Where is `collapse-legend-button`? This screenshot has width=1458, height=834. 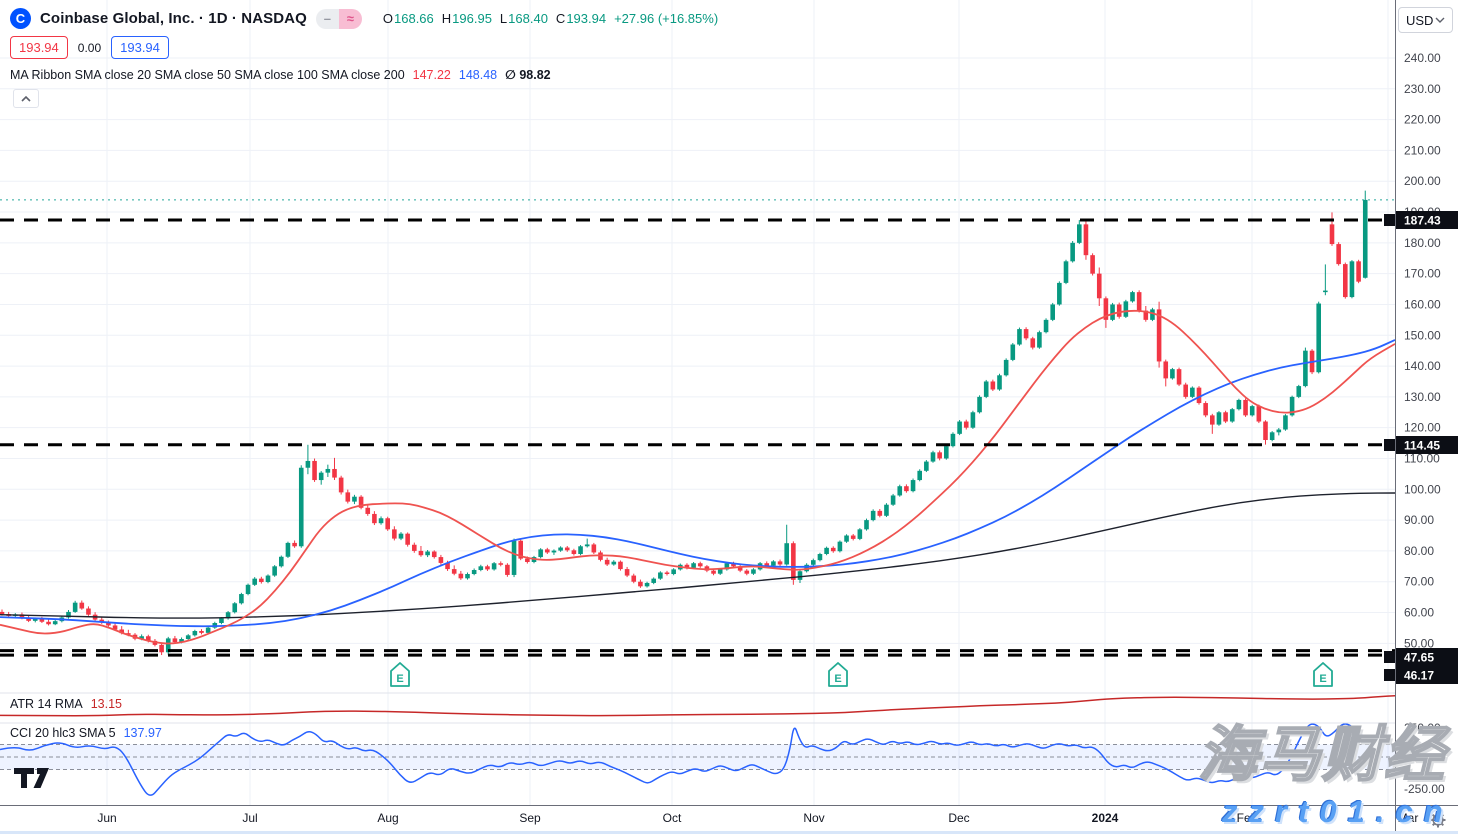 collapse-legend-button is located at coordinates (26, 98).